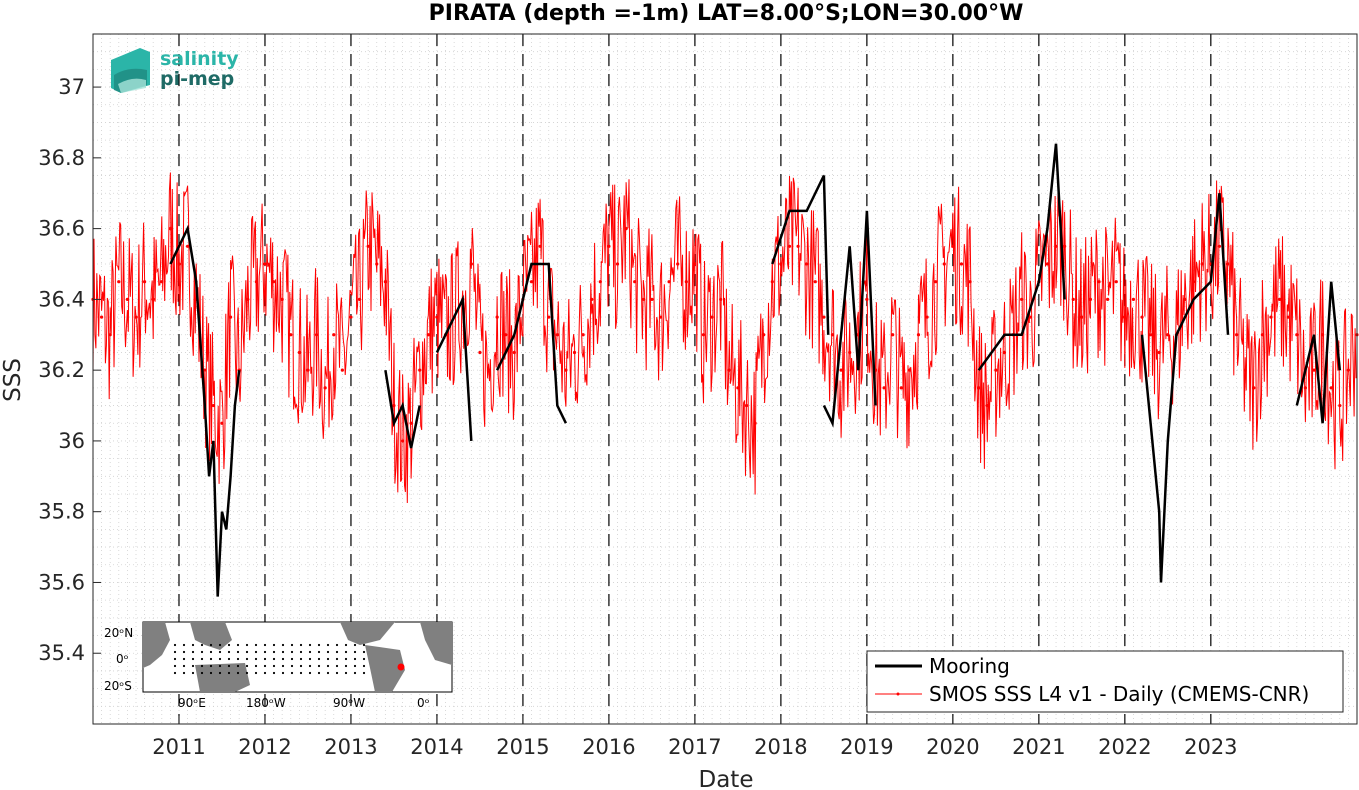 The height and width of the screenshot is (790, 1359). Describe the element at coordinates (952, 747) in the screenshot. I see `x-tick-label: 2020` at that location.